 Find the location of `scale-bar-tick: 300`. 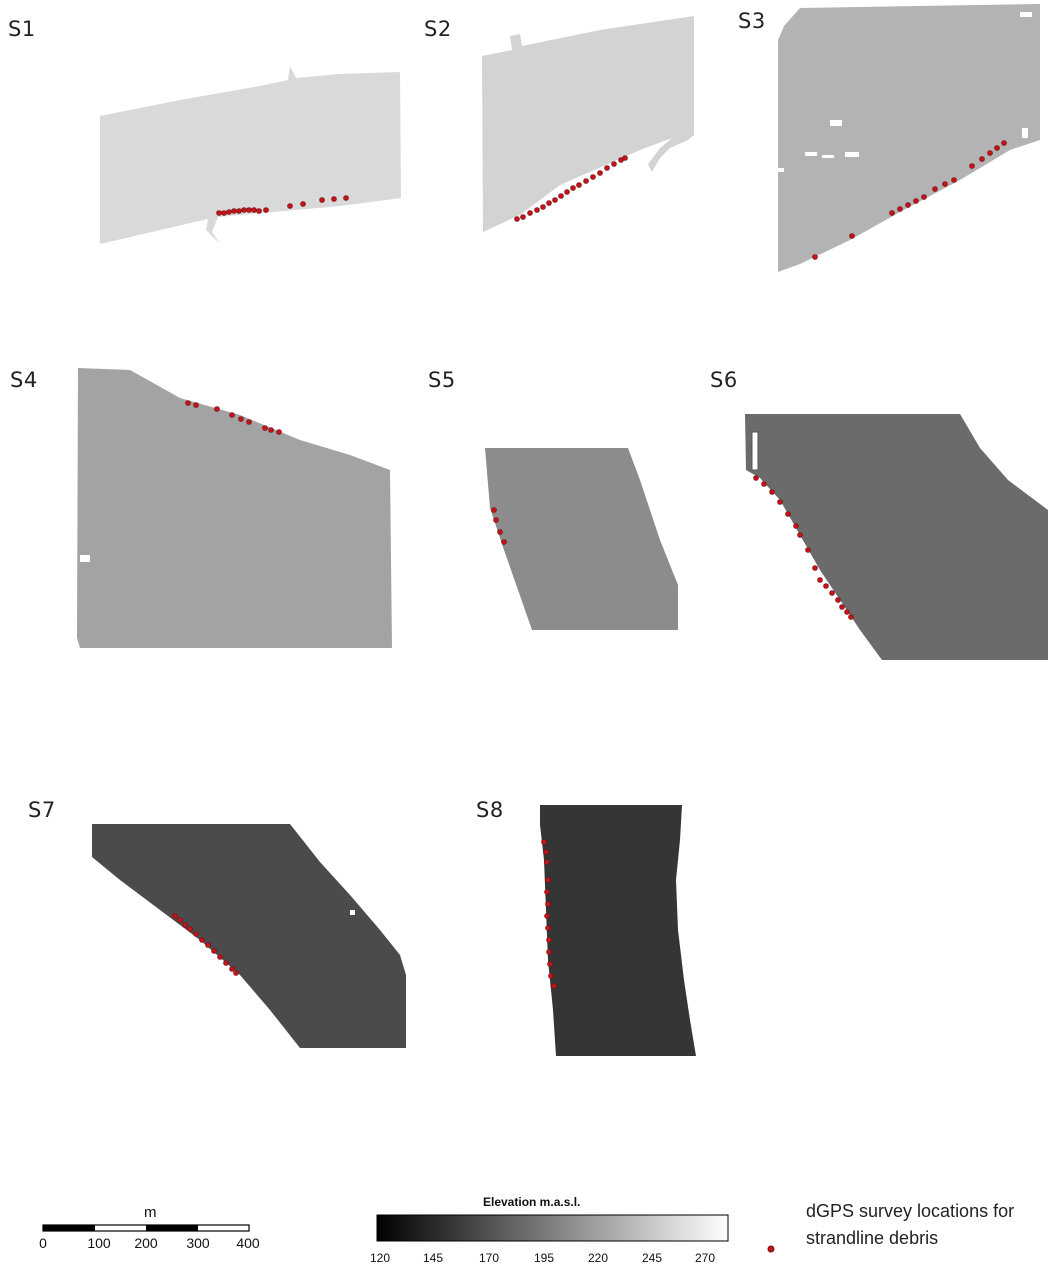

scale-bar-tick: 300 is located at coordinates (198, 1243).